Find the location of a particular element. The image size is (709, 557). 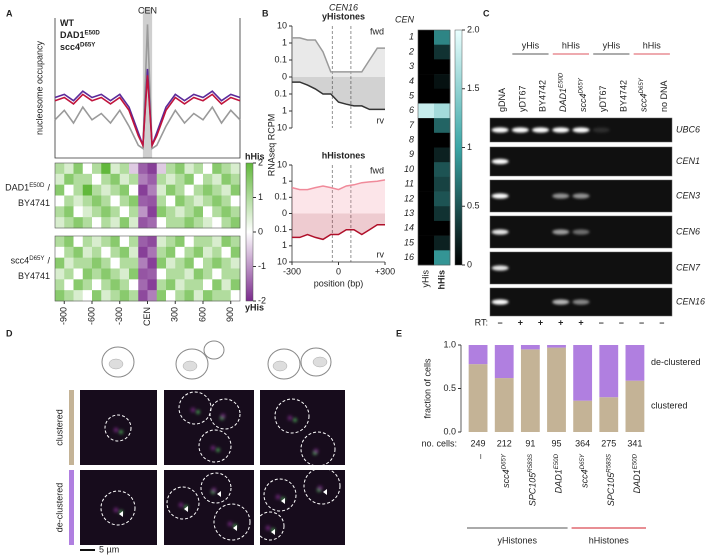

count: 275 is located at coordinates (608, 443).